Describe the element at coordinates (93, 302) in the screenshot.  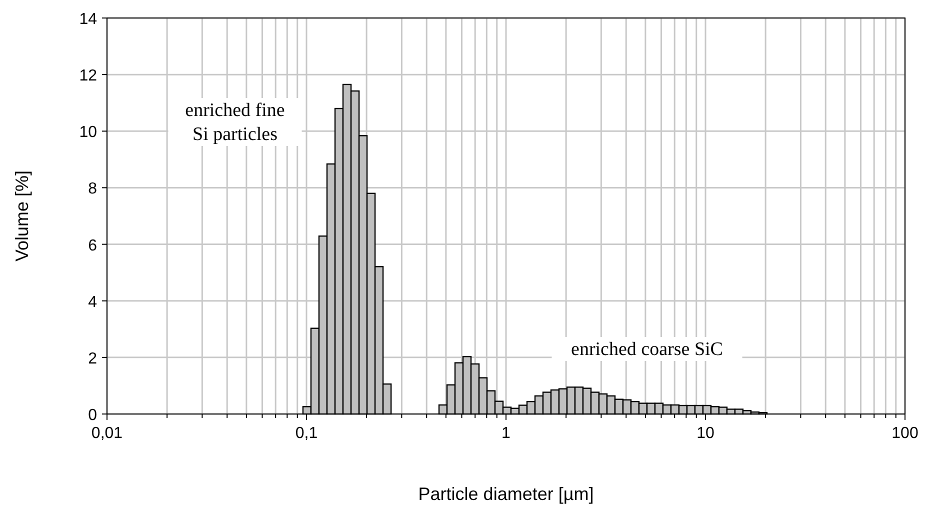
I see `y-tick-label: 4` at that location.